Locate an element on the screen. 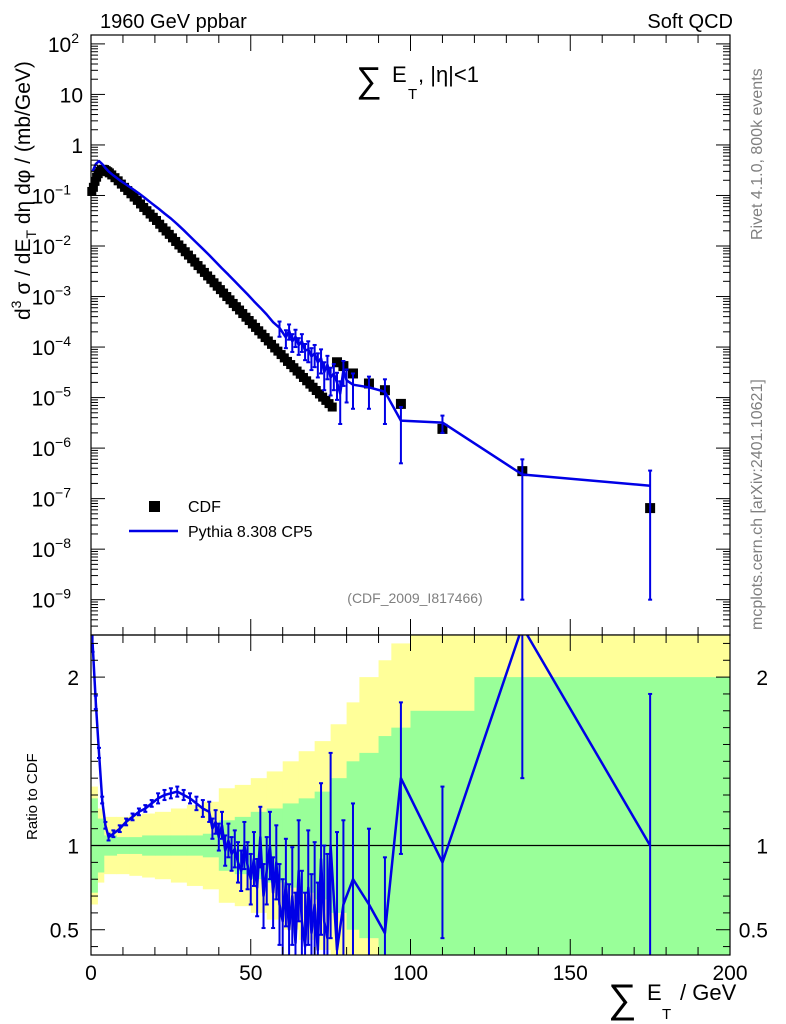  y-tick-label: 10⁻² is located at coordinates (52, 245).